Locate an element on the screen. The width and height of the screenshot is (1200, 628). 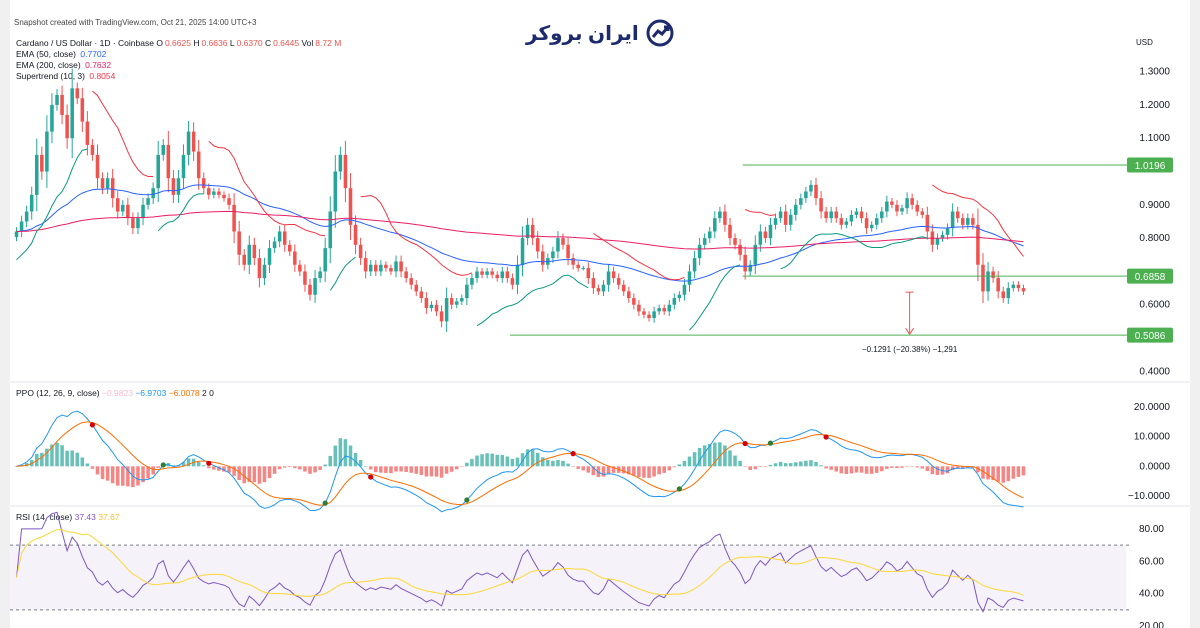
ppo-tick-label: 10.0000 is located at coordinates (1152, 437).